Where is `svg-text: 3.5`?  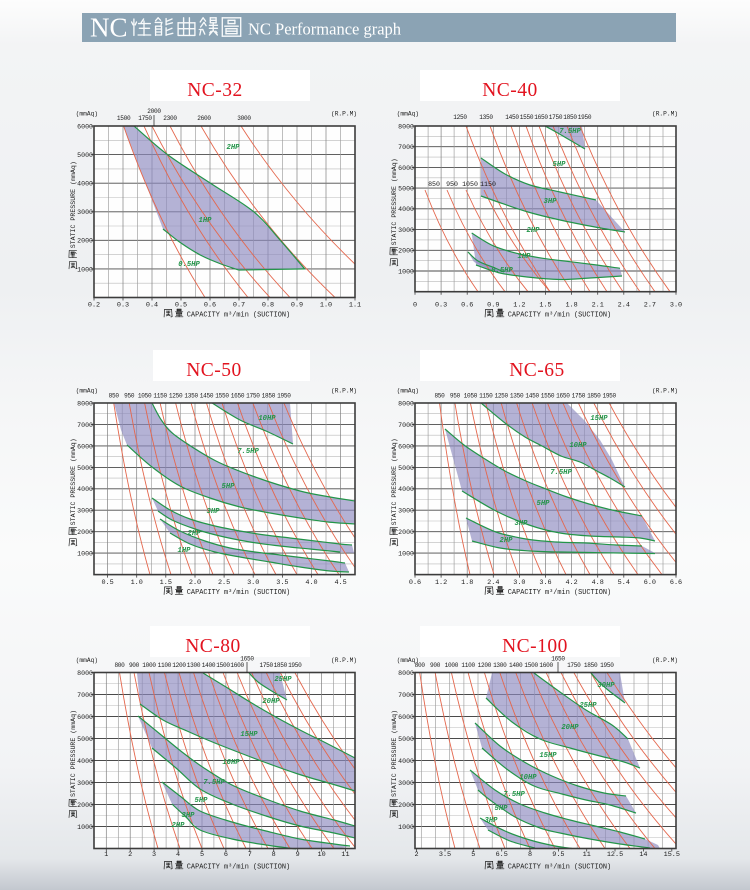 svg-text: 3.5 is located at coordinates (282, 583).